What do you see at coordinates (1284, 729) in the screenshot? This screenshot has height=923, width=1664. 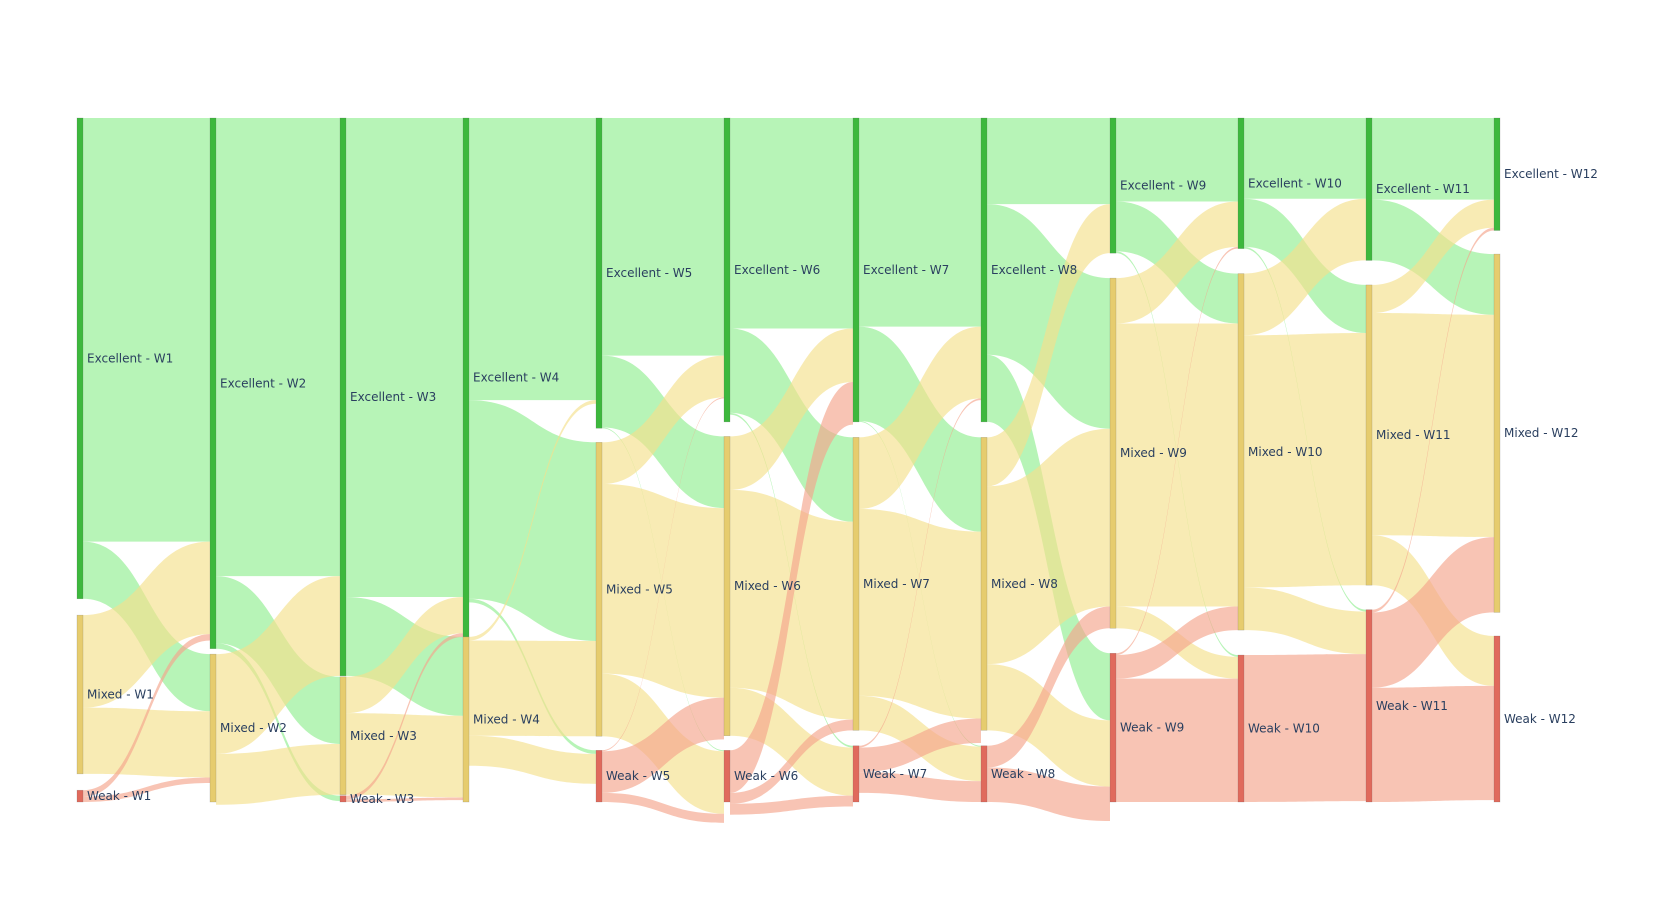 I see `node-label: Weak - W10` at bounding box center [1284, 729].